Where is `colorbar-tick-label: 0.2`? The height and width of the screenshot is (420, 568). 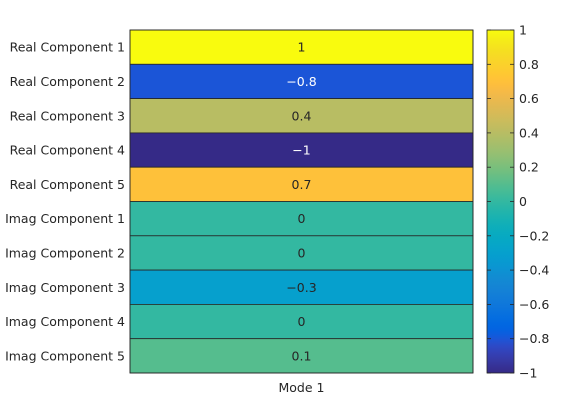 colorbar-tick-label: 0.2 is located at coordinates (529, 167).